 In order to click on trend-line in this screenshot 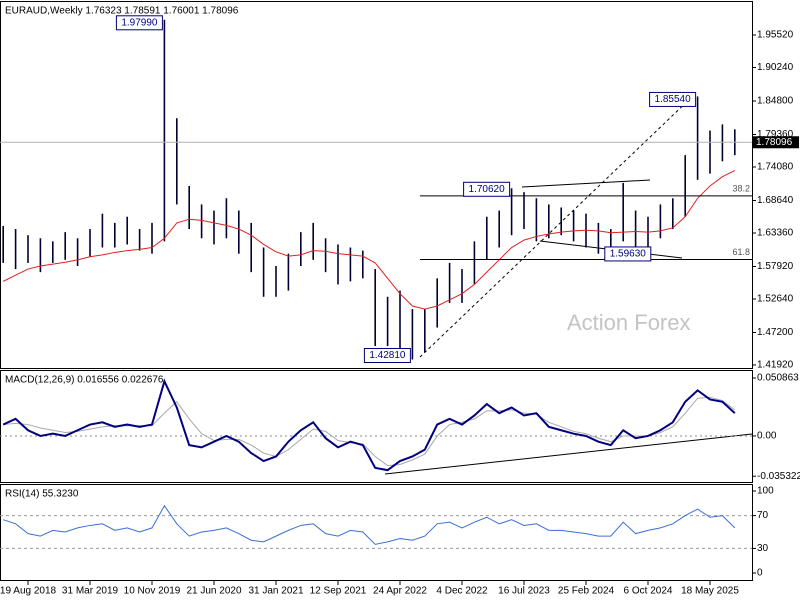, I will do `click(586, 183)`.